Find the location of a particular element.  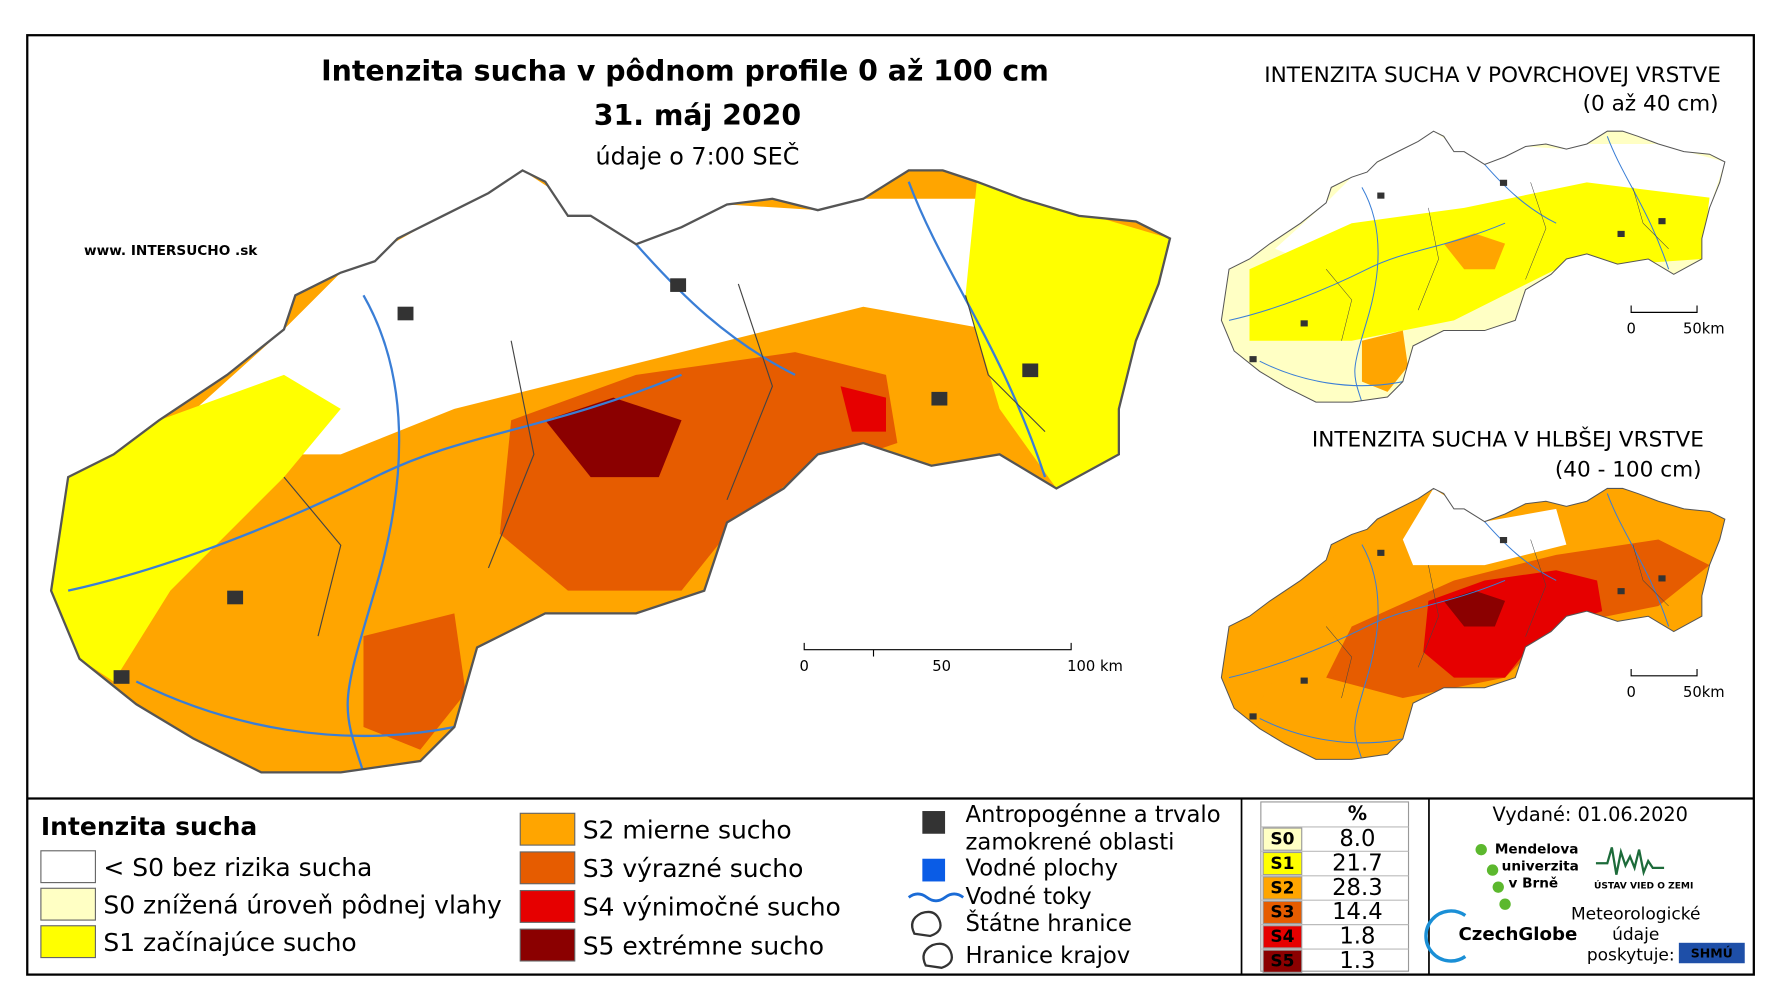

legend-label: S5 extrémne sucho is located at coordinates (703, 945).